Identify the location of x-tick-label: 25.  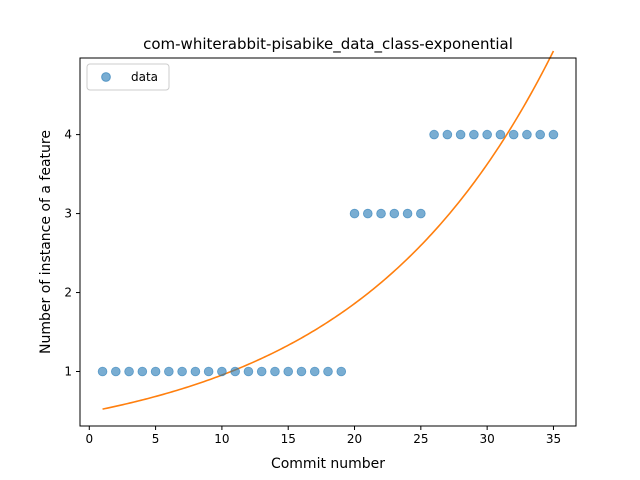
(420, 439).